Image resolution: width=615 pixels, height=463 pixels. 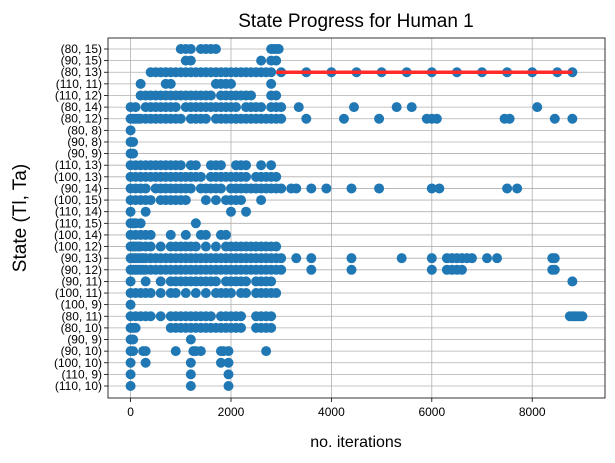 What do you see at coordinates (356, 442) in the screenshot?
I see `x-axis-label: no. iterations` at bounding box center [356, 442].